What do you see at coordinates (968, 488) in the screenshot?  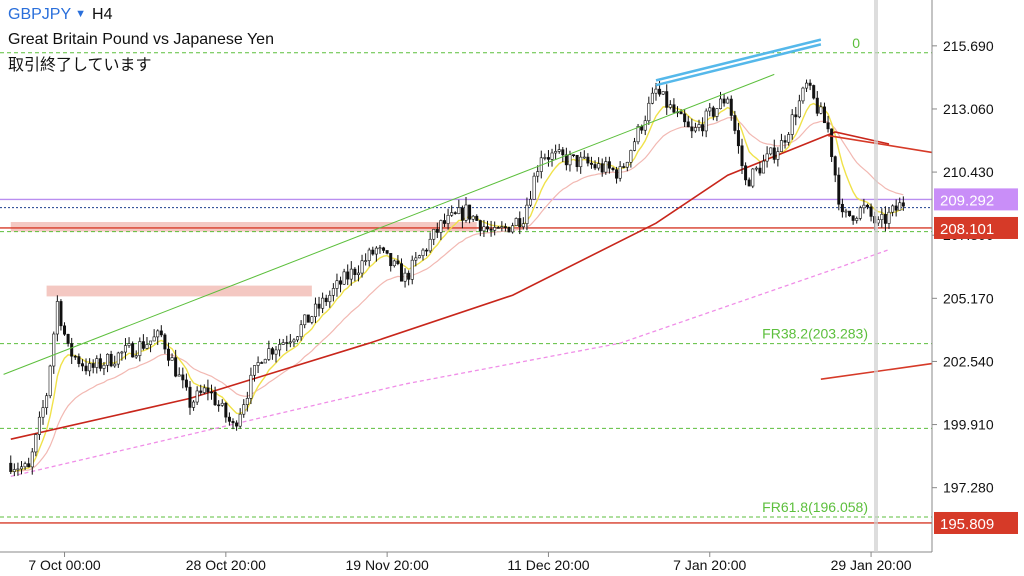 I see `y-tick-label: 197.280` at bounding box center [968, 488].